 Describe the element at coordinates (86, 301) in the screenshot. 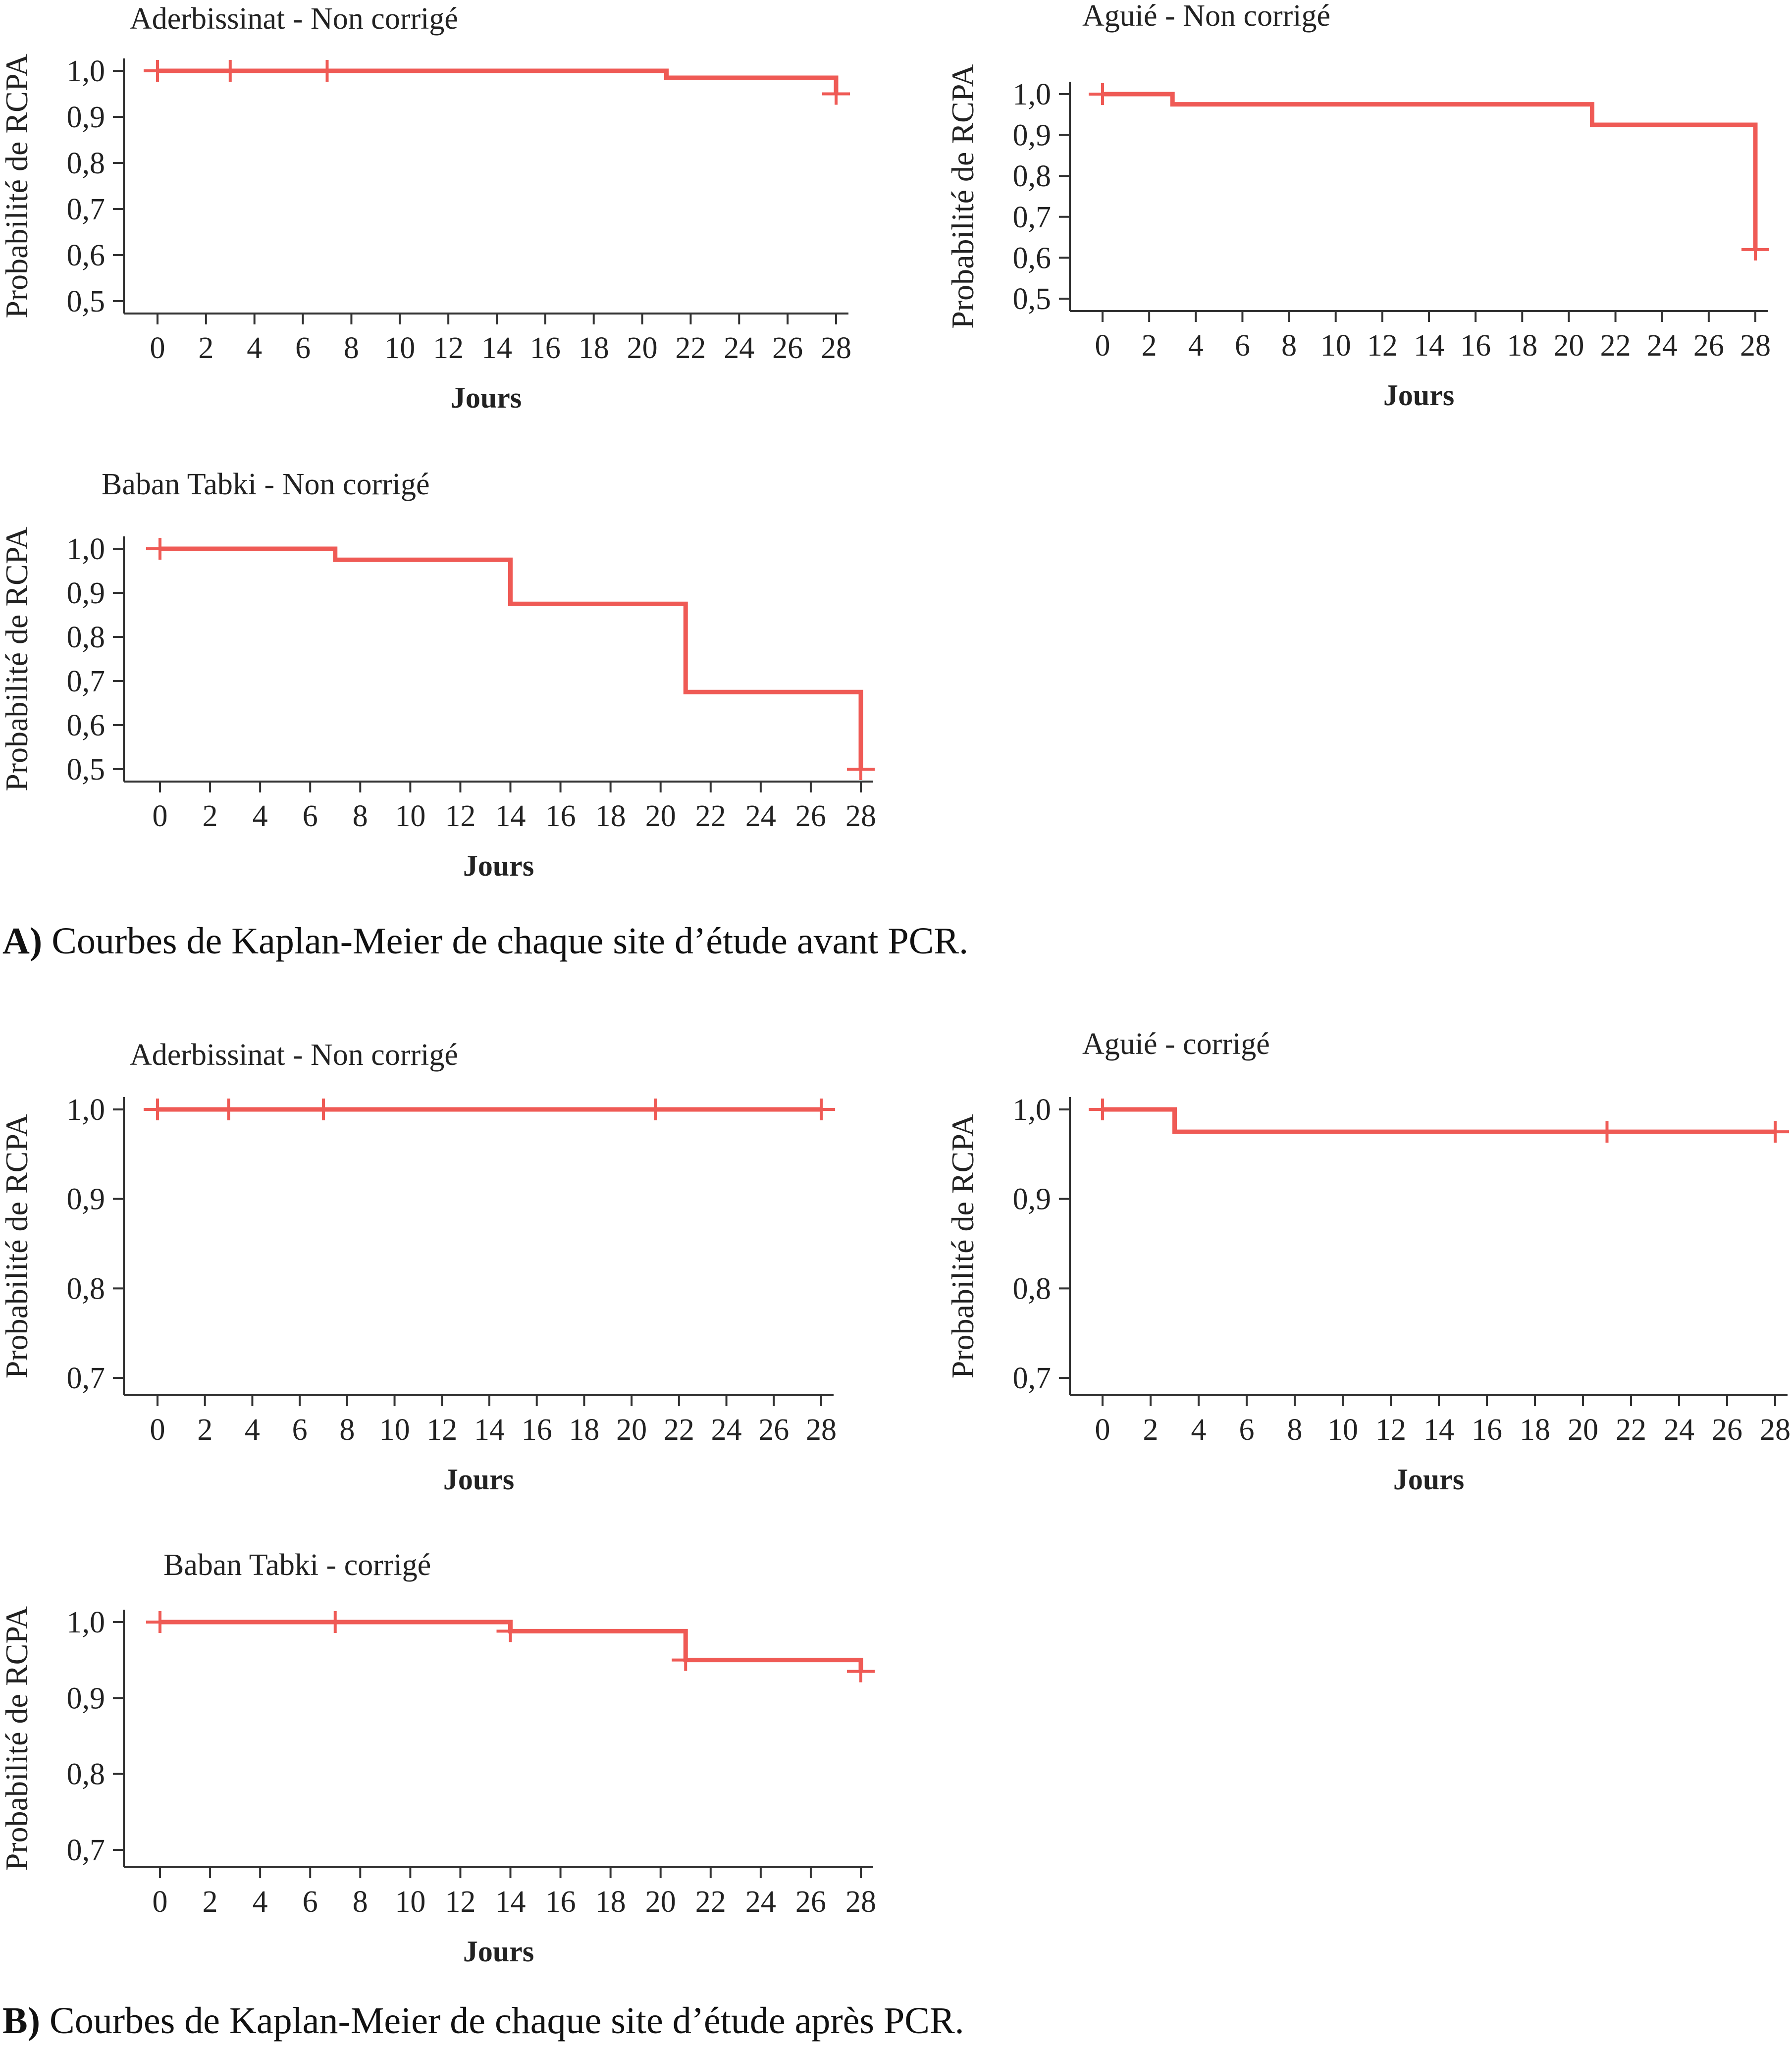

I see `y-tick-label: 0,5` at that location.